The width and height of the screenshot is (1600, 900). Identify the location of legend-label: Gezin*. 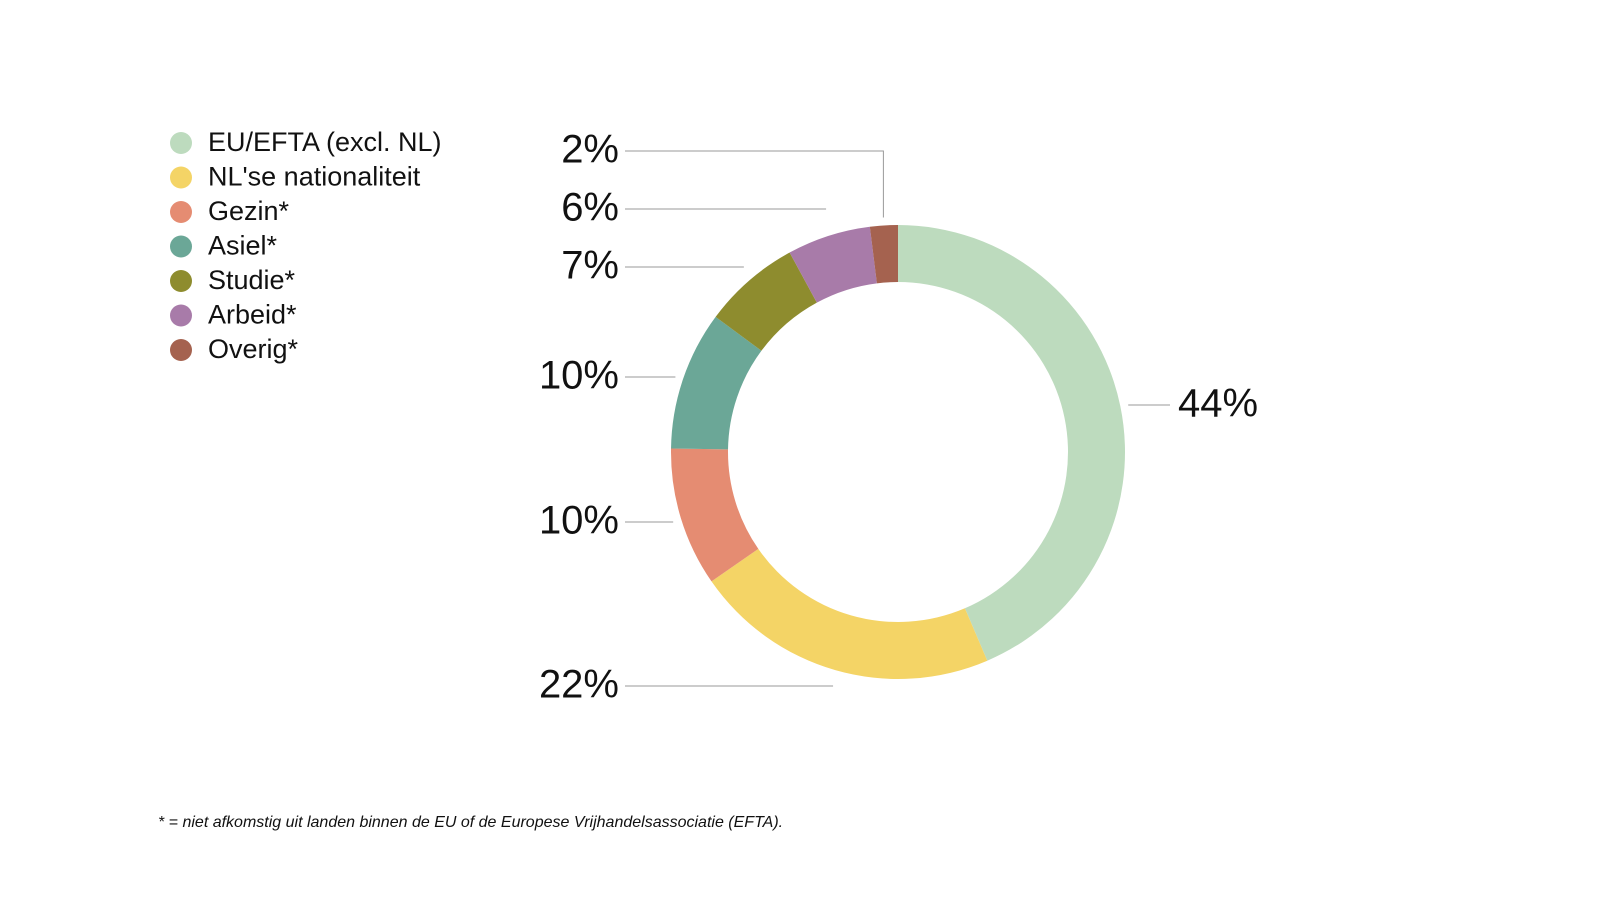
(249, 211).